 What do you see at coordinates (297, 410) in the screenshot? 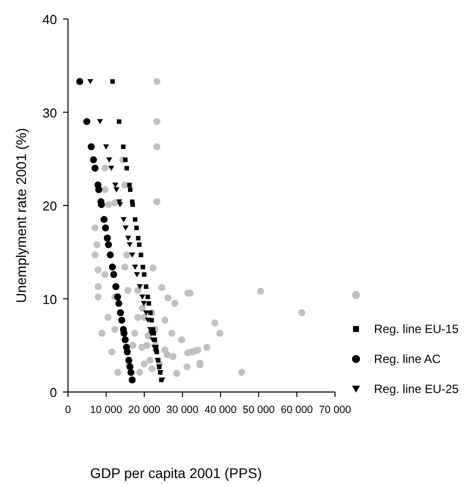
I see `x-tick-label: 60 000` at bounding box center [297, 410].